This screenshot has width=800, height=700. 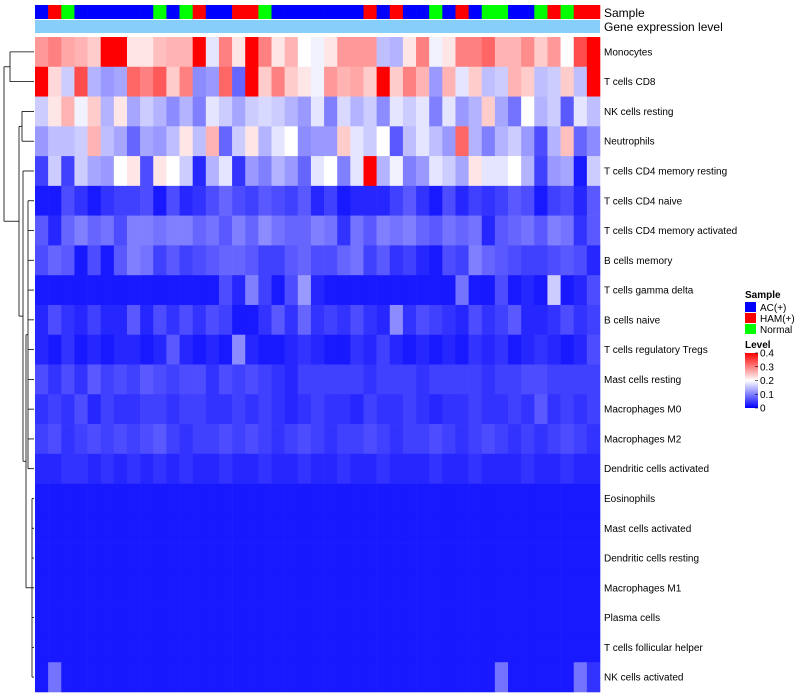 I want to click on legend-sample-label: Normal, so click(x=776, y=330).